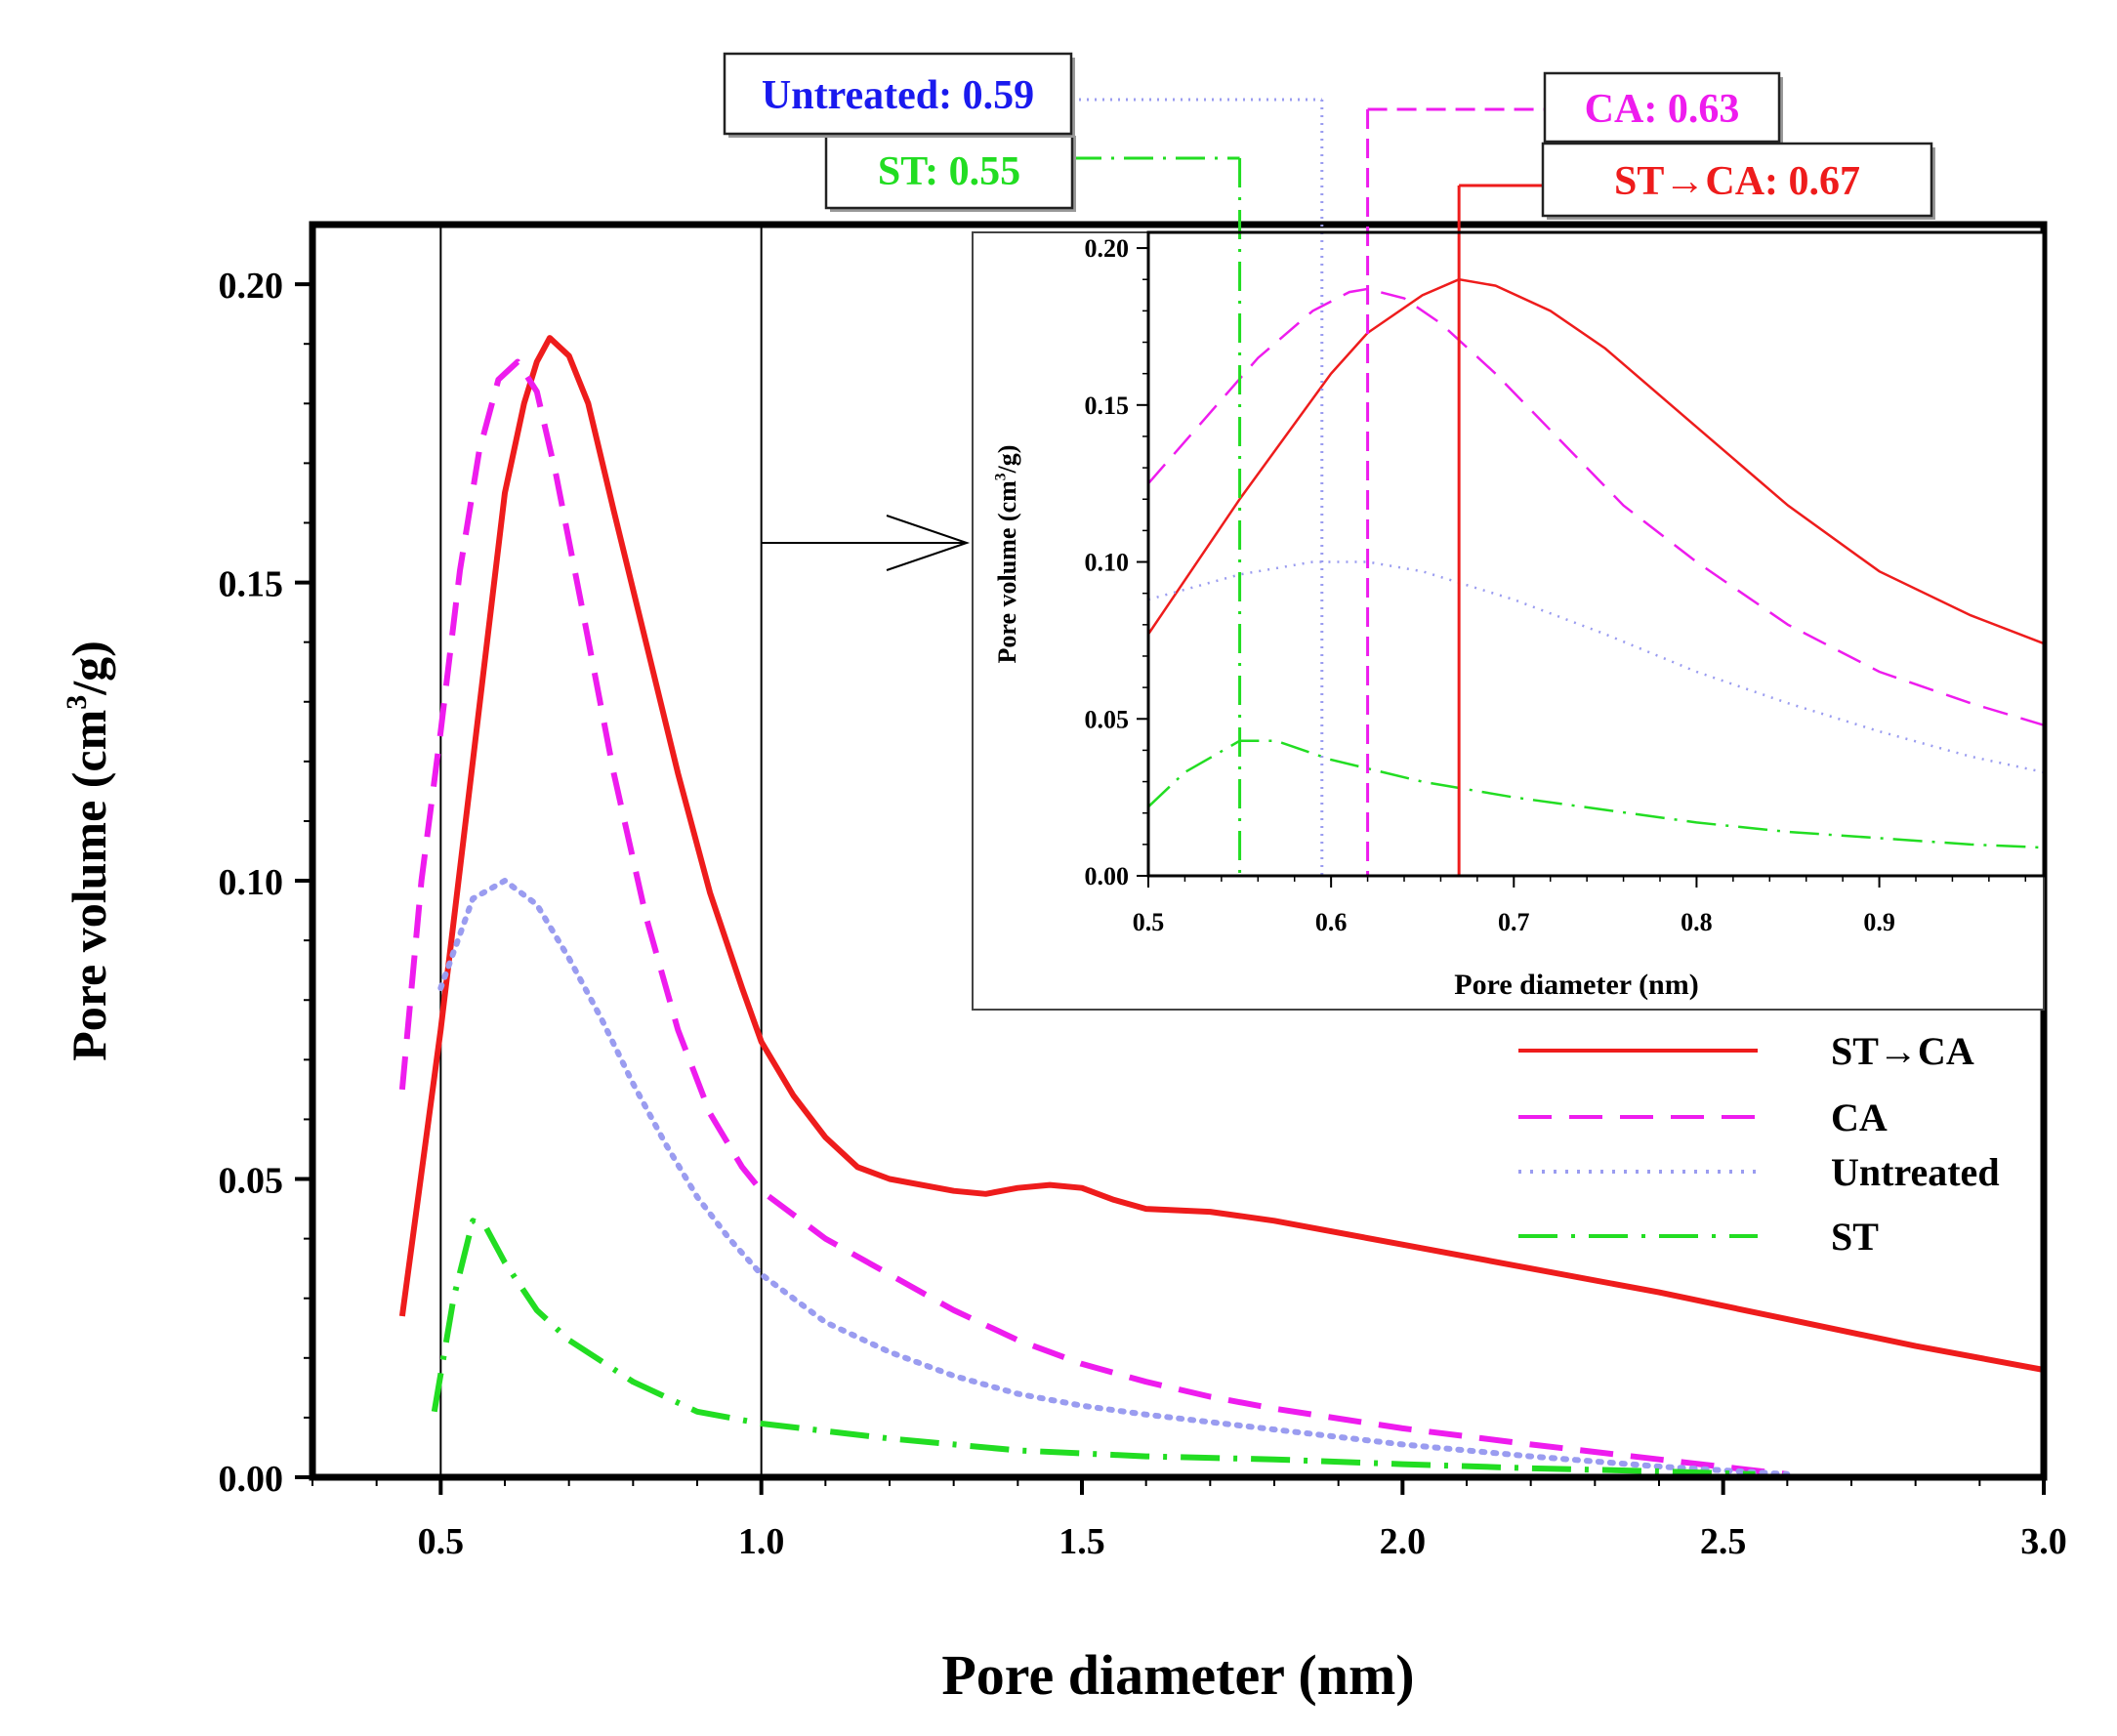 This screenshot has height=1736, width=2117. What do you see at coordinates (1855, 1237) in the screenshot?
I see `legend-label-st: ST` at bounding box center [1855, 1237].